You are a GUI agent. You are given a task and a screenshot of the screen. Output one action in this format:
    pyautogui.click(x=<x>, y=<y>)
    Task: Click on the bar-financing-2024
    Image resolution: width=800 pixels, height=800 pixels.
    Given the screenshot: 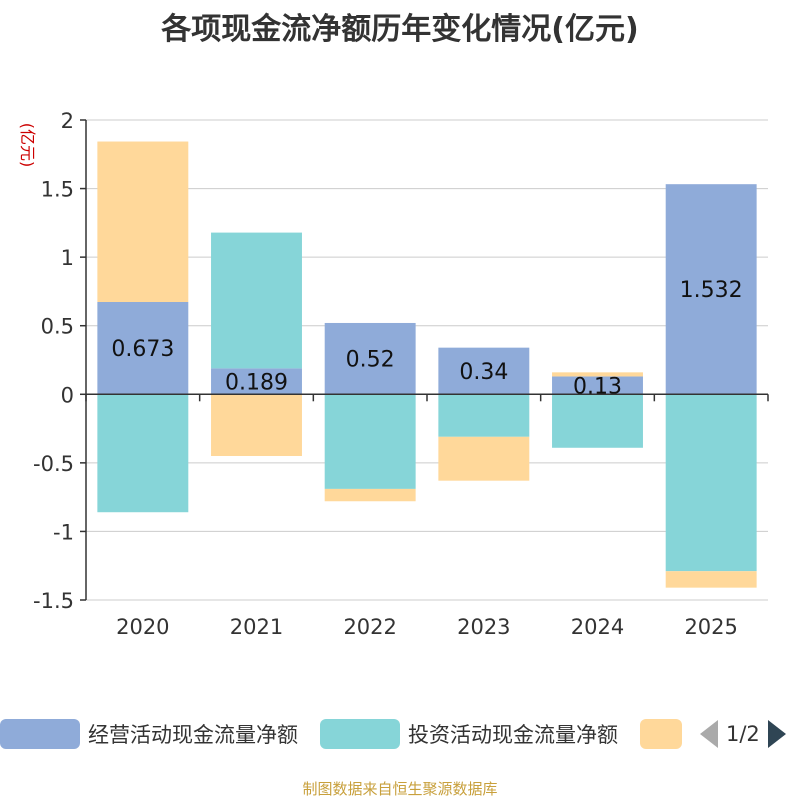 What is the action you would take?
    pyautogui.click(x=597, y=374)
    